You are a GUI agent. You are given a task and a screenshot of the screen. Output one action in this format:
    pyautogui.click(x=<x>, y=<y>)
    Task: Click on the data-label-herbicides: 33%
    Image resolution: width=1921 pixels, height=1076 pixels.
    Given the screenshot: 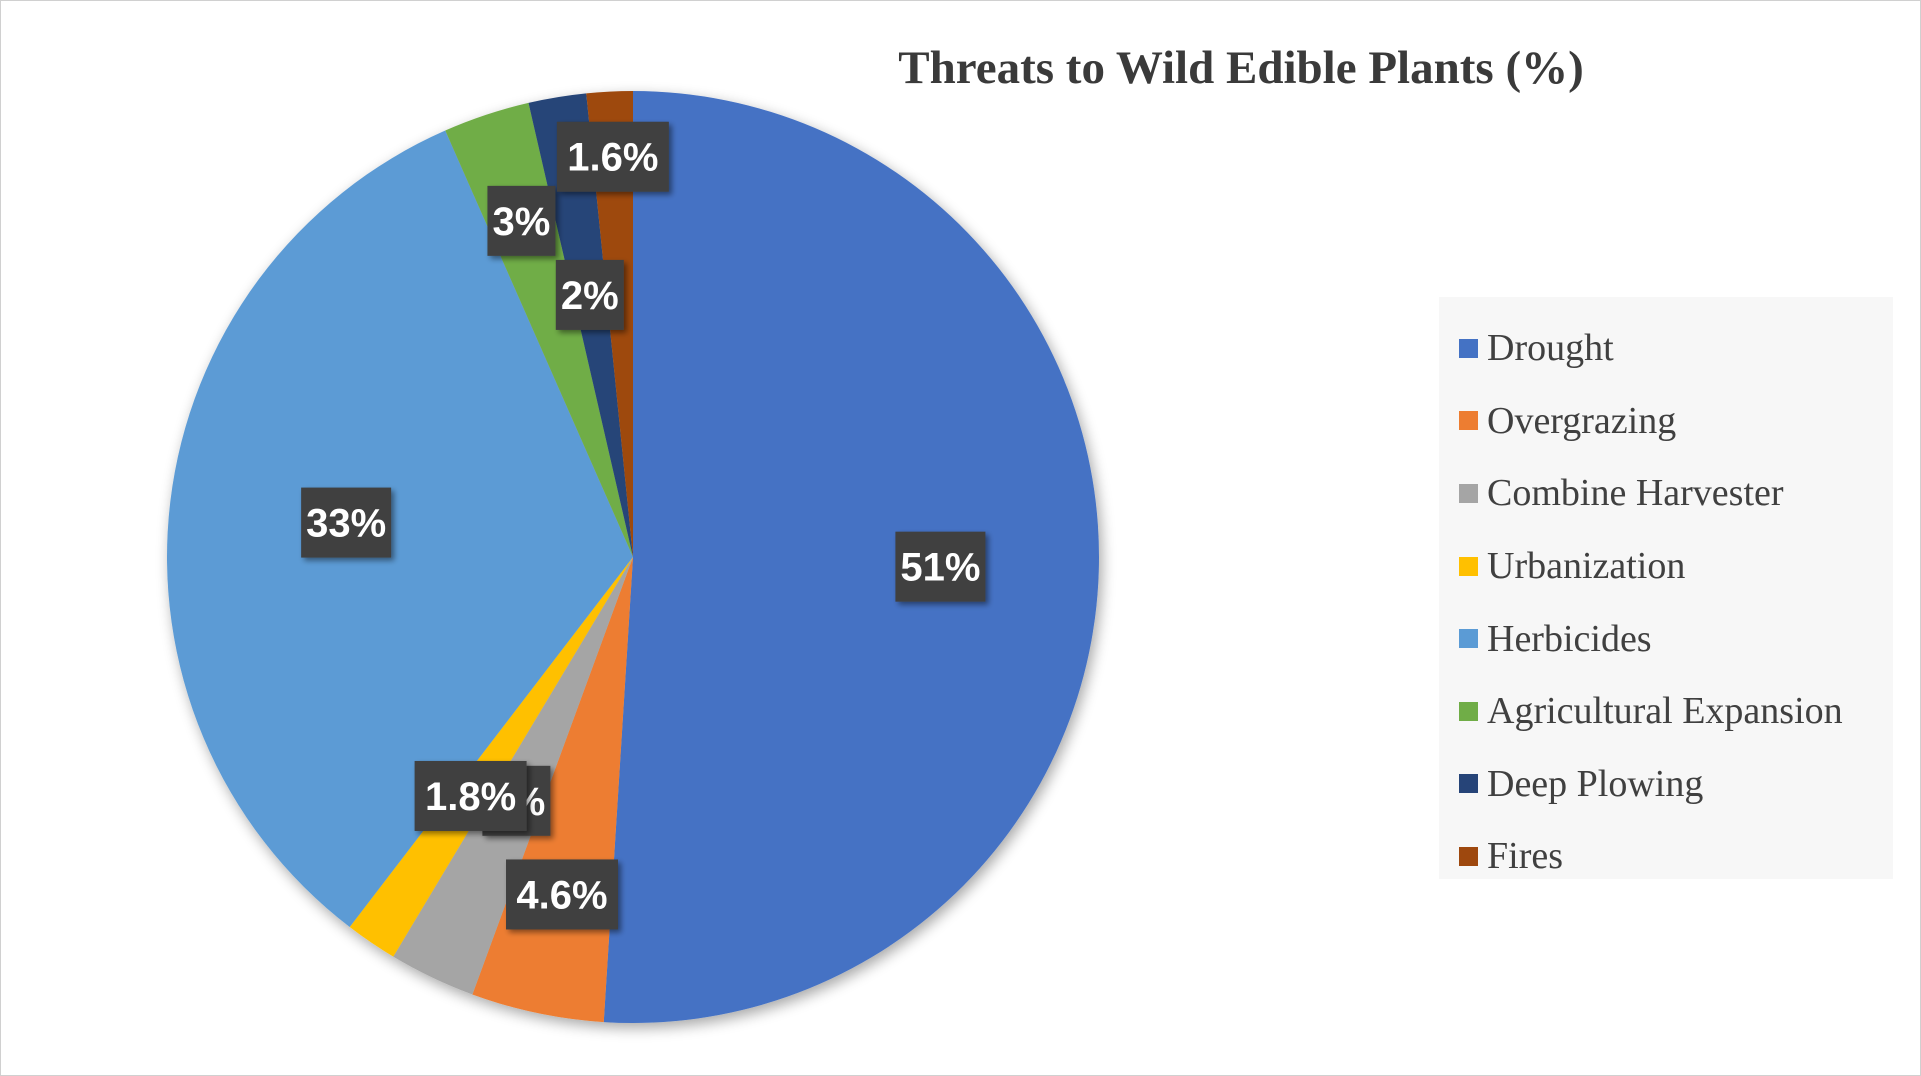 What is the action you would take?
    pyautogui.click(x=346, y=522)
    